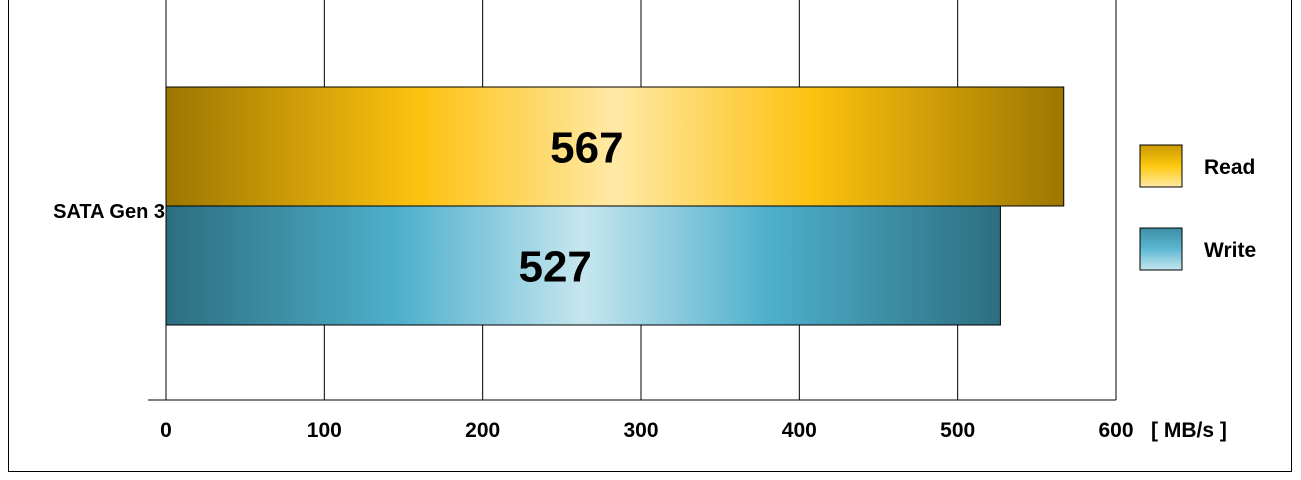 This screenshot has width=1301, height=480. I want to click on category-label: SATA Gen 3, so click(109, 212).